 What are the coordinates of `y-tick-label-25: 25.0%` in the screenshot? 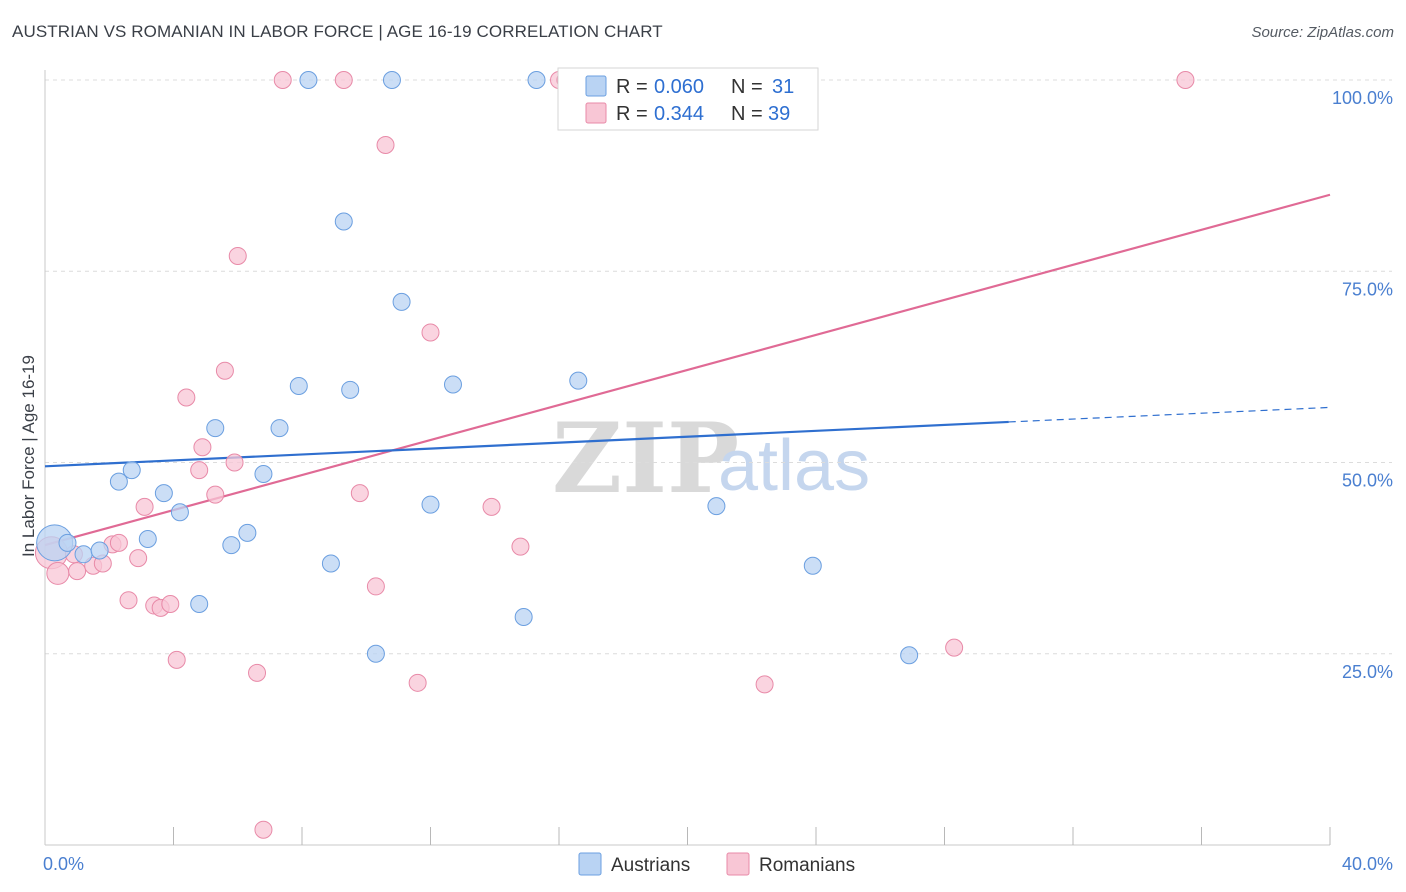 It's located at (1367, 672).